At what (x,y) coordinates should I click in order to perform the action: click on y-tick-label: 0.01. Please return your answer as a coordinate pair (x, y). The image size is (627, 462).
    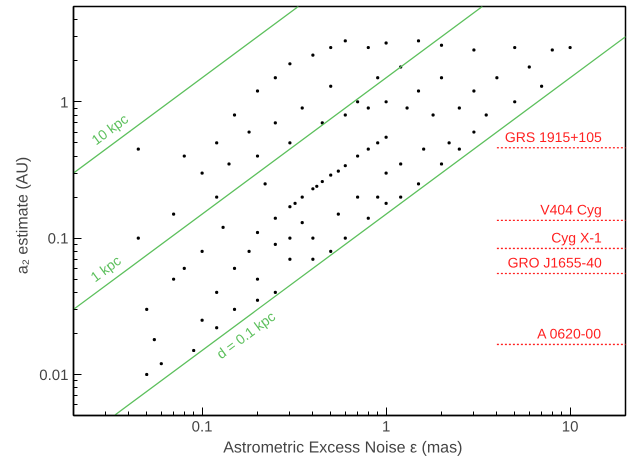
    Looking at the image, I should click on (54, 375).